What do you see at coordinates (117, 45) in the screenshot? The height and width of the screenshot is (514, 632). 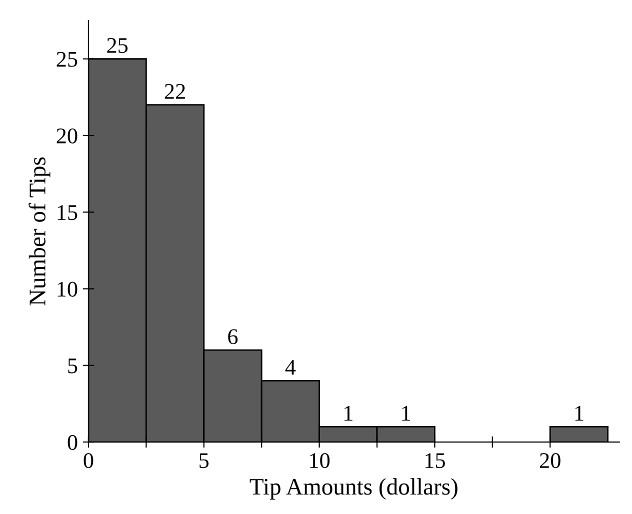 I see `data-label: 25` at bounding box center [117, 45].